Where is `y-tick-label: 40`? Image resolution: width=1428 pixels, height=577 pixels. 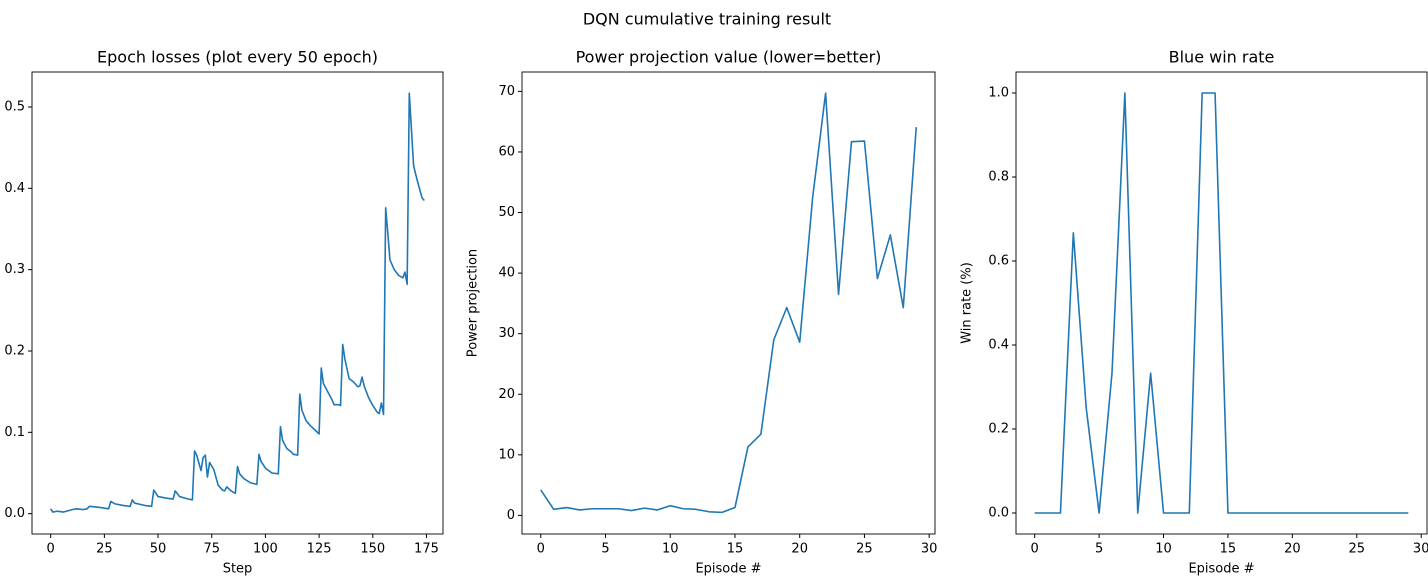 y-tick-label: 40 is located at coordinates (506, 273).